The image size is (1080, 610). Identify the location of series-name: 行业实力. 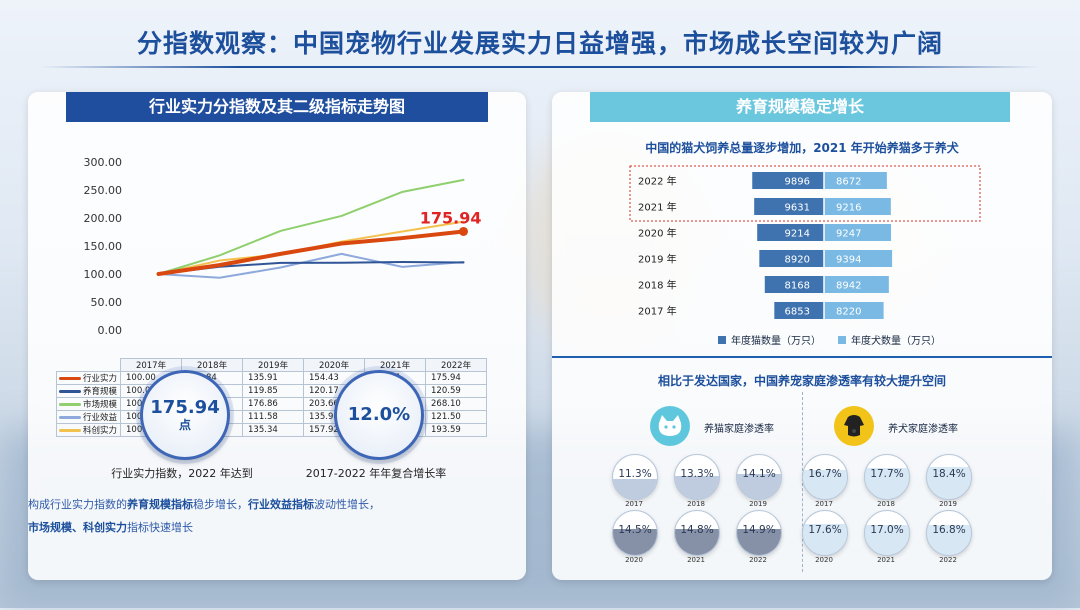
(100, 379).